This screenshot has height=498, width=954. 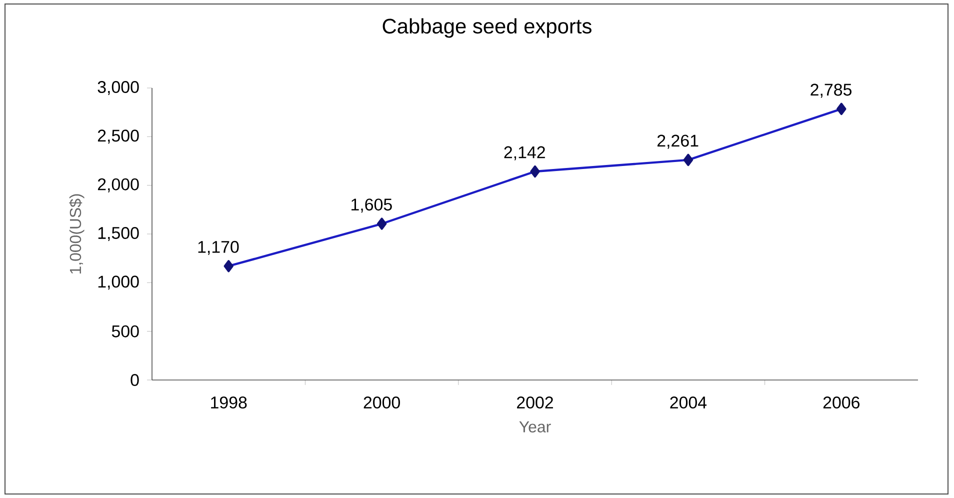 I want to click on y-tick-label: 0, so click(x=134, y=380).